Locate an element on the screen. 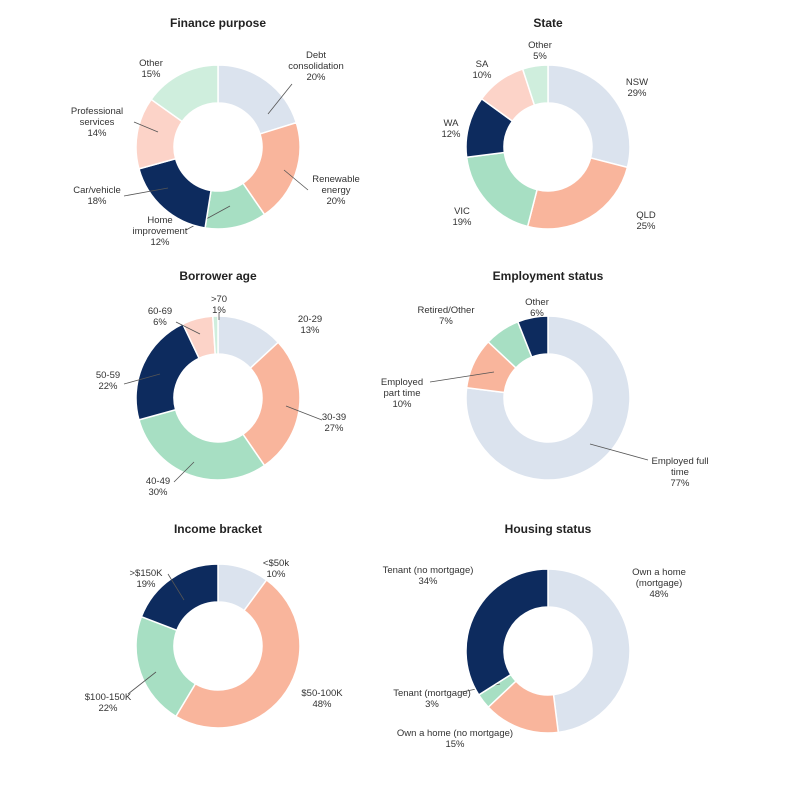  label-line: Debt is located at coordinates (316, 55).